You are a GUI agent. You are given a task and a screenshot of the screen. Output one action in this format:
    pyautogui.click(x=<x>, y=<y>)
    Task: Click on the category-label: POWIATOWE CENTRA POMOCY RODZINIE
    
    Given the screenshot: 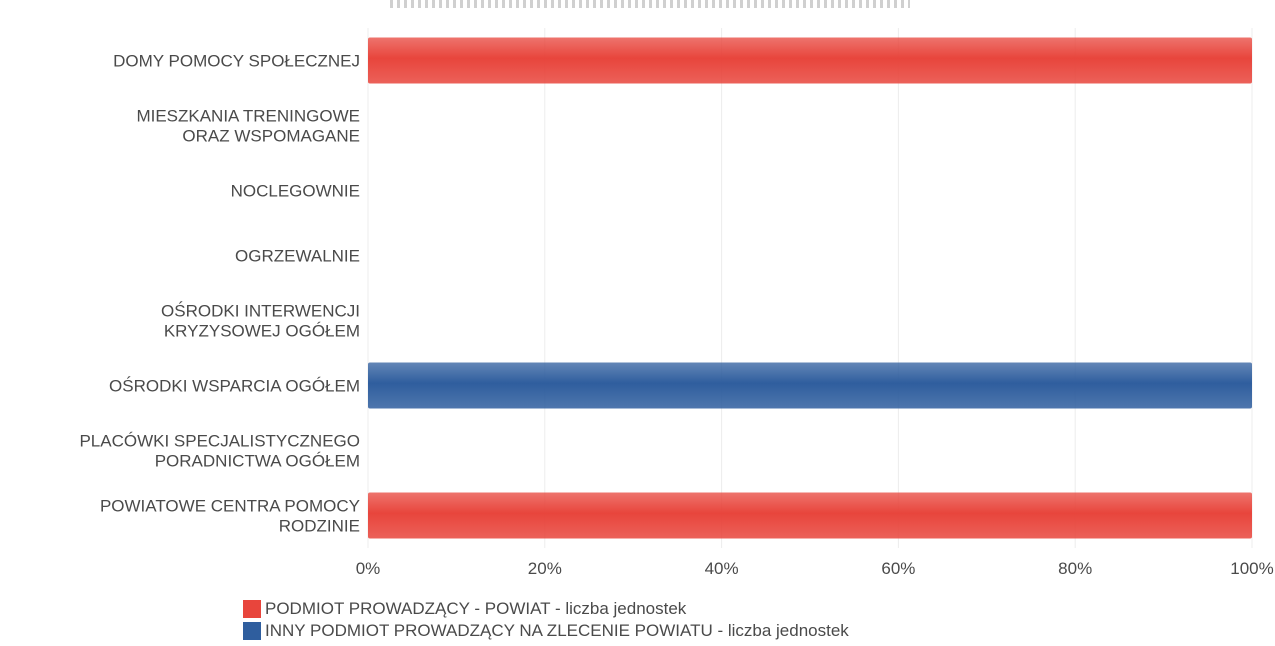 What is the action you would take?
    pyautogui.click(x=230, y=516)
    